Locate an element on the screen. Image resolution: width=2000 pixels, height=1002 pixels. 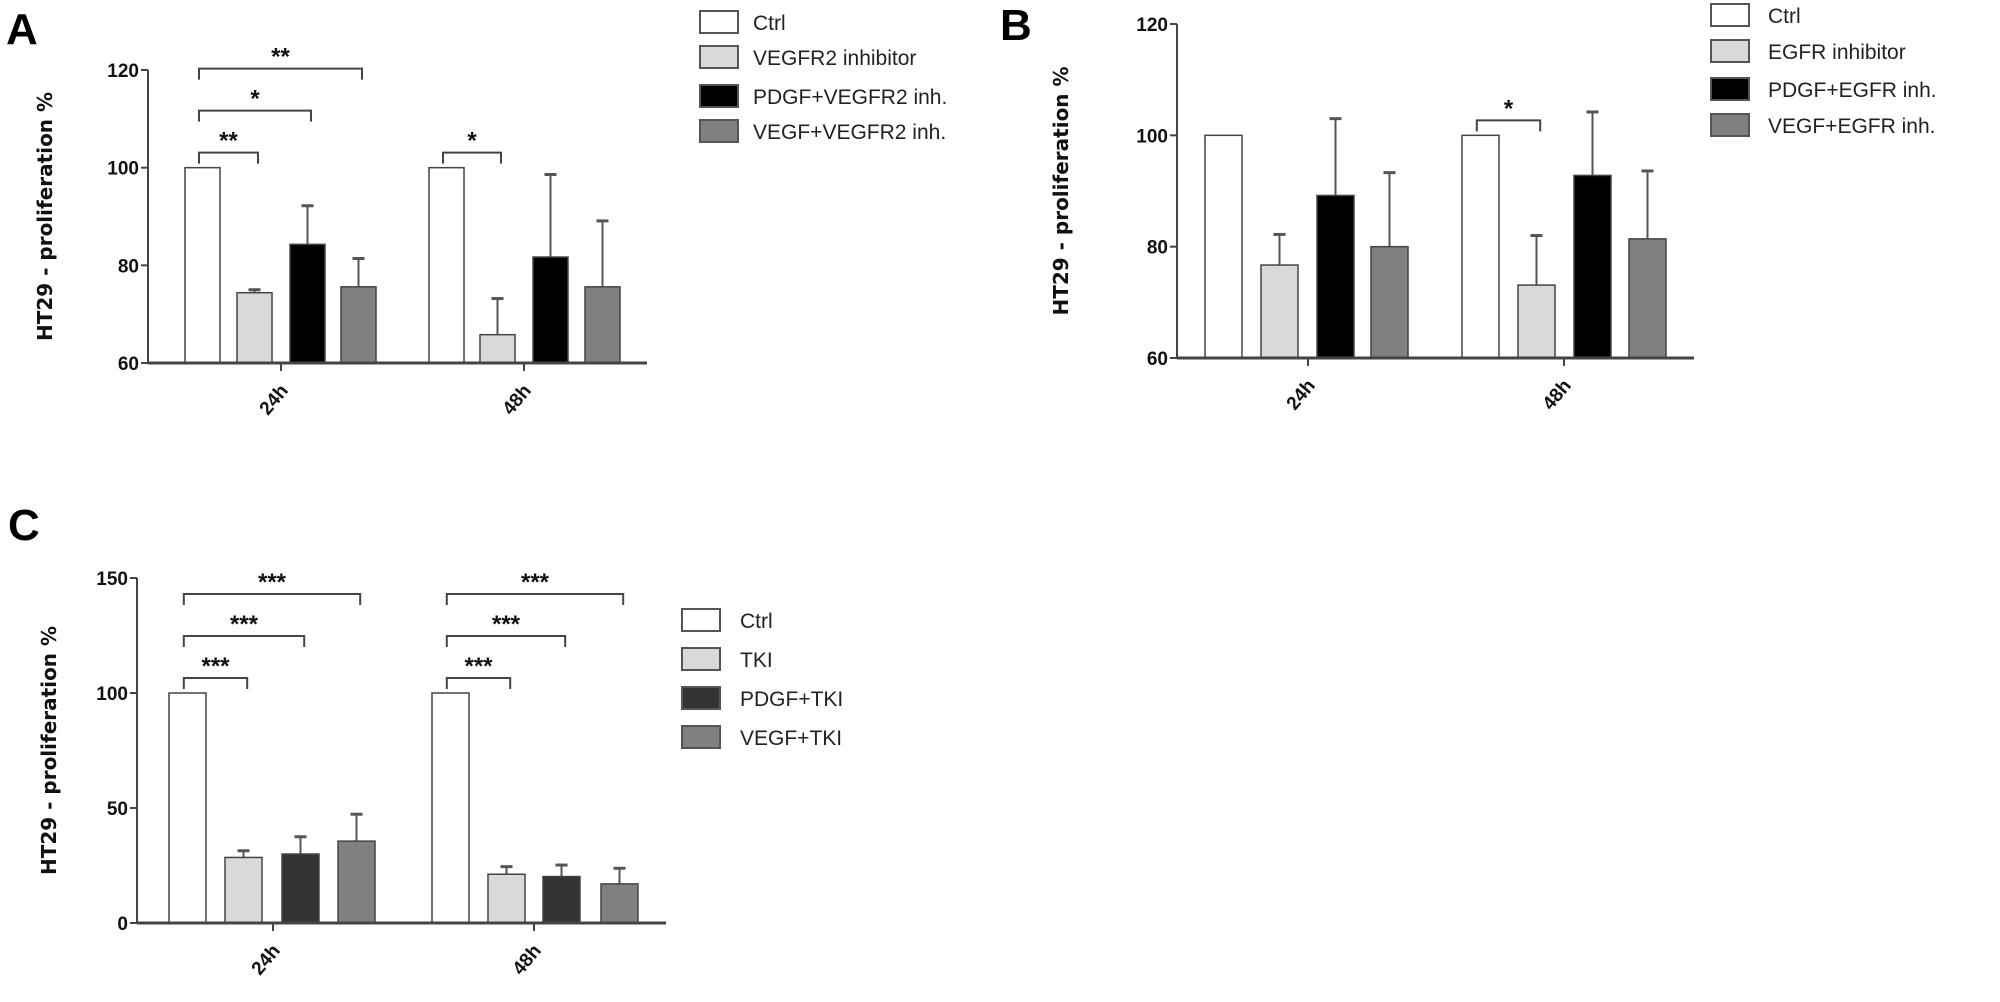
panel-label: C is located at coordinates (24, 525).